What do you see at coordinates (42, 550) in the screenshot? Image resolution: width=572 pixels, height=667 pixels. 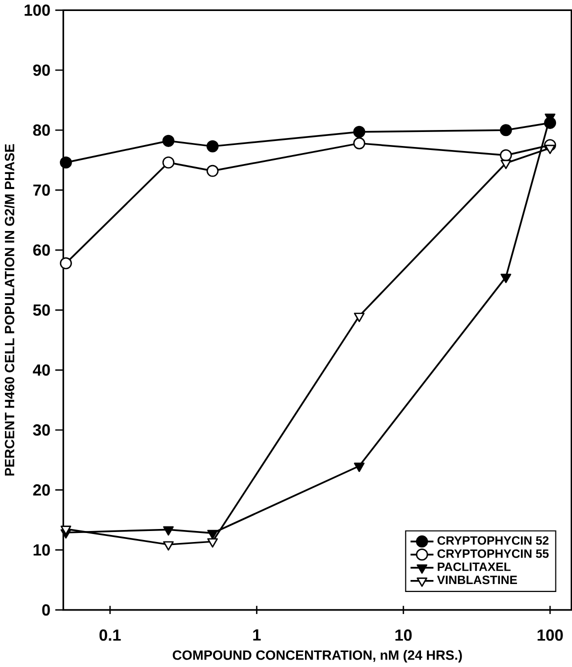 I see `y-tick-label: 10` at bounding box center [42, 550].